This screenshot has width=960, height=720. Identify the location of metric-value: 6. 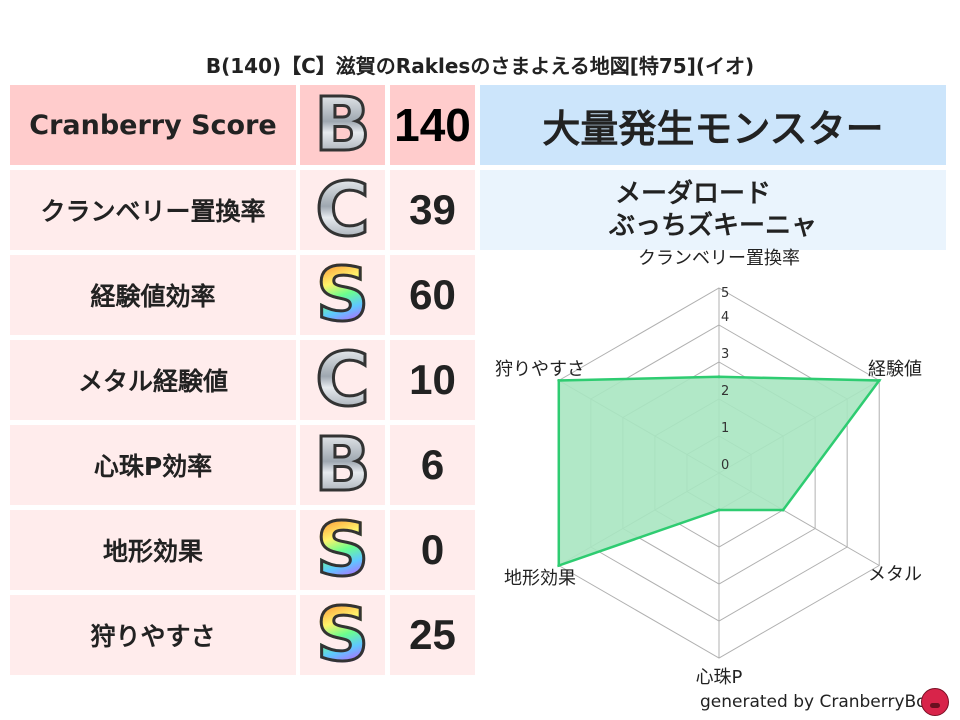
(432, 465).